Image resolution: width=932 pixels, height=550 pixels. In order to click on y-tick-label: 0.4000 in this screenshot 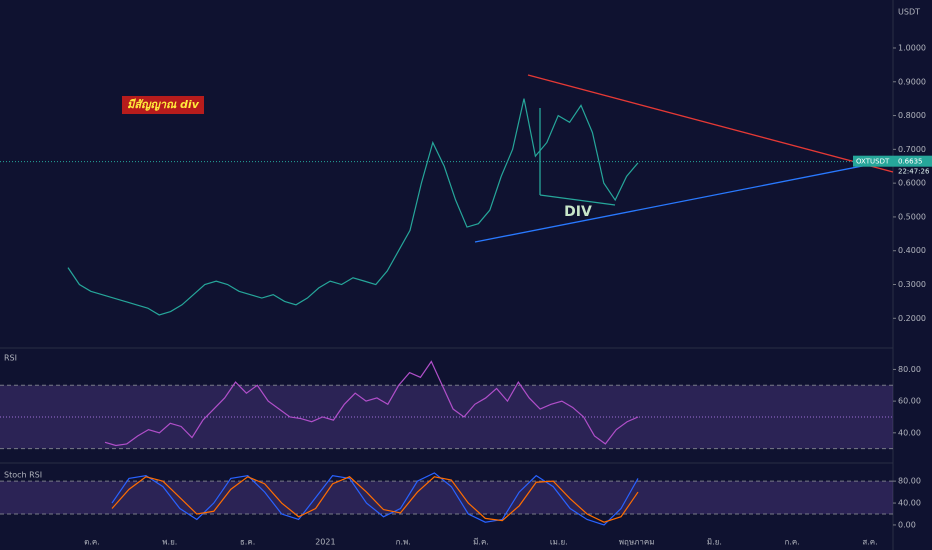, I will do `click(912, 250)`.